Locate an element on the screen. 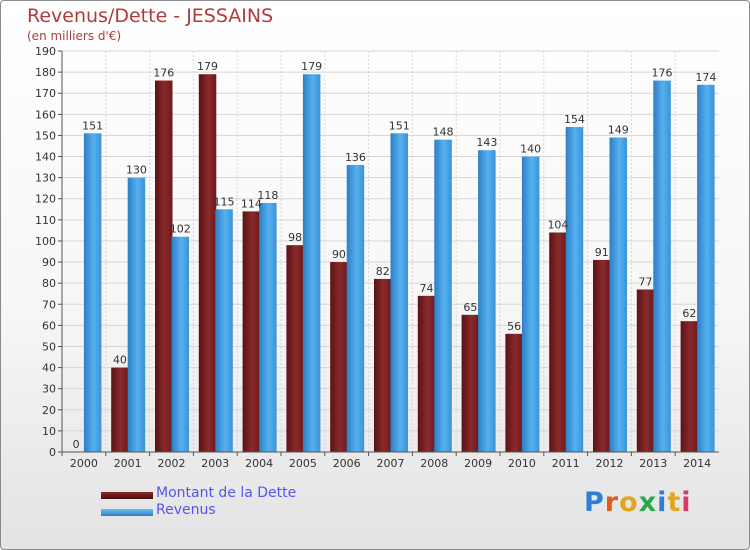 The height and width of the screenshot is (550, 750). data-label: 136 is located at coordinates (355, 157).